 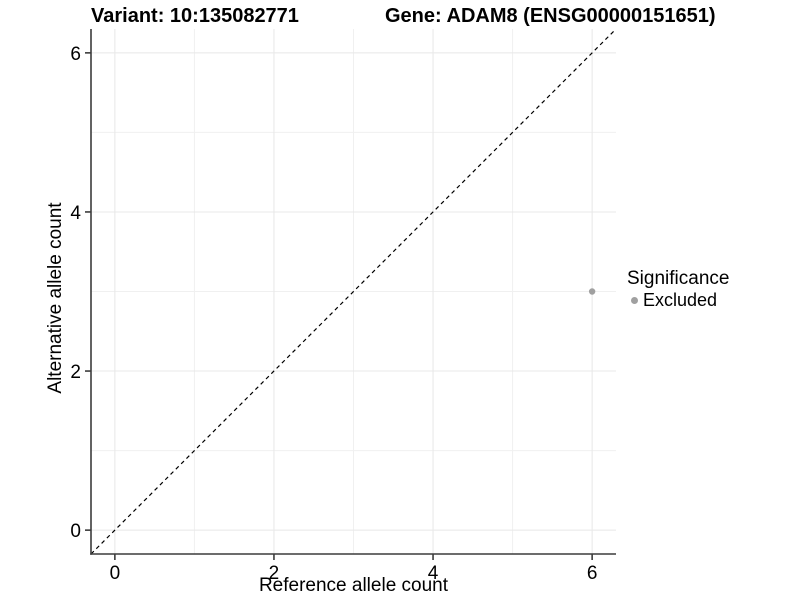 I want to click on legend-entry-label: Excluded, so click(x=680, y=300).